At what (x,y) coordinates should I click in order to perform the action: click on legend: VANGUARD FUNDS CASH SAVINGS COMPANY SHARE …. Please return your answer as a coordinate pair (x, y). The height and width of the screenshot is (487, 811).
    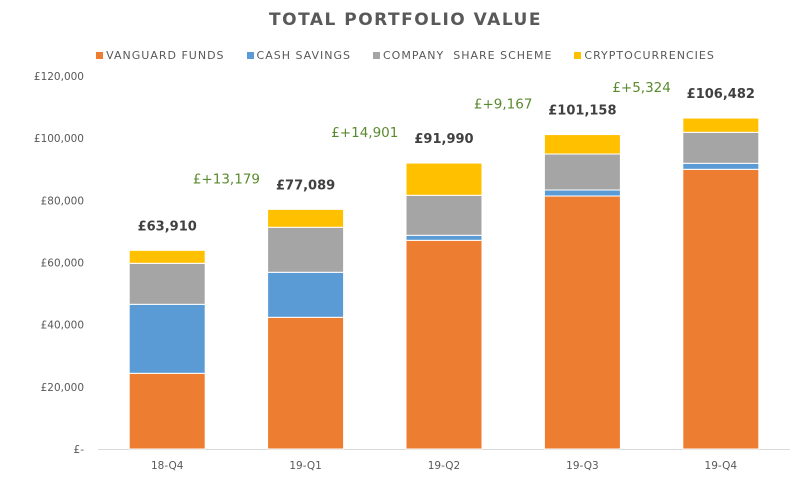
    Looking at the image, I should click on (405, 55).